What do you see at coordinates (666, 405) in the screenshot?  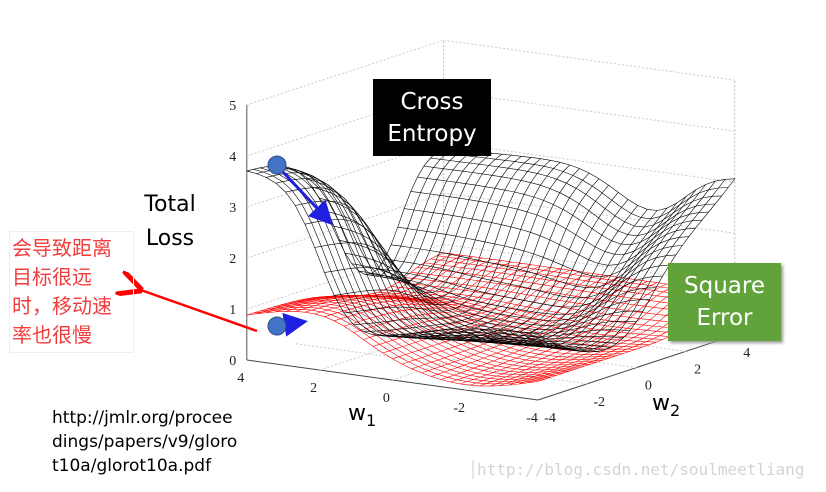 I see `w2-axis-label: w2` at bounding box center [666, 405].